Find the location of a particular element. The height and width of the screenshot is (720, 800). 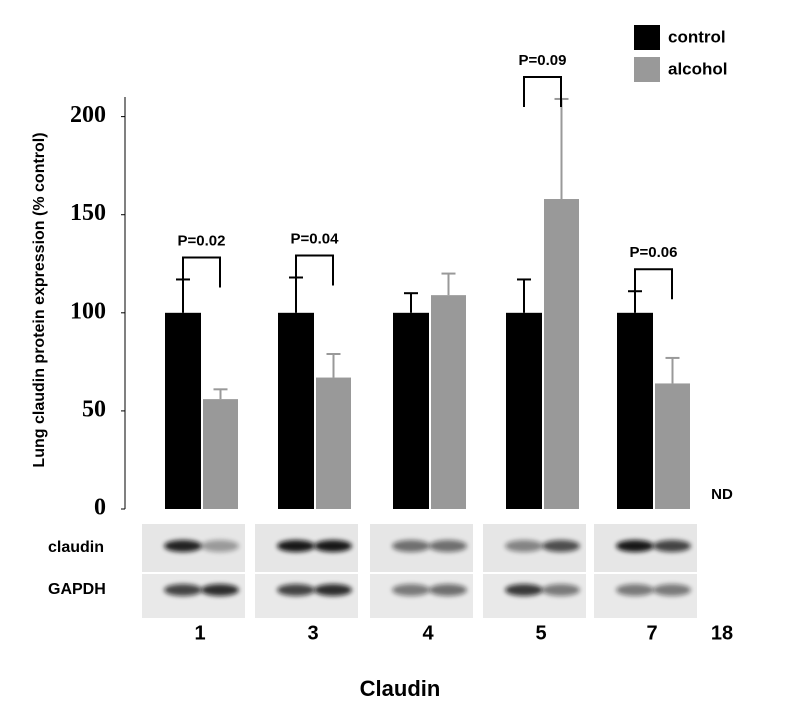

y-tick-label: 100 is located at coordinates (88, 311).